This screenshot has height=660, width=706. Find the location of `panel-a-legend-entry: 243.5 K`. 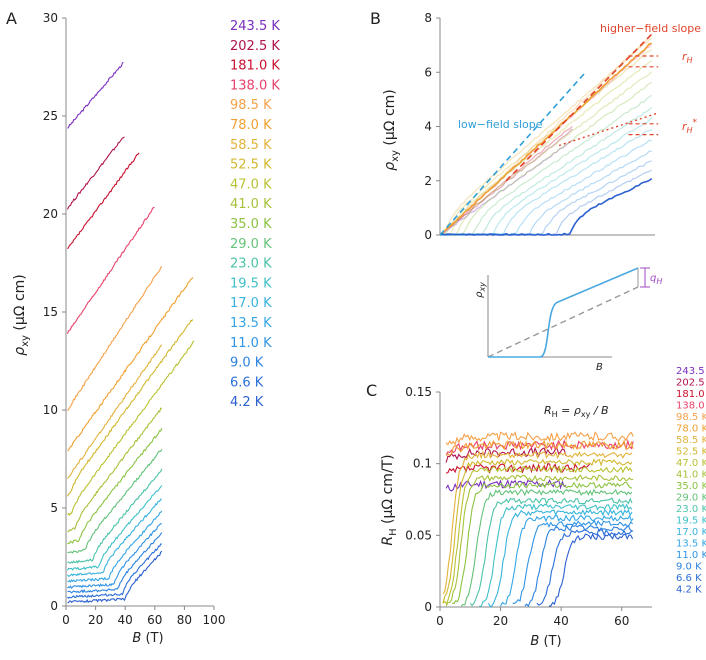

panel-a-legend-entry: 243.5 K is located at coordinates (255, 26).